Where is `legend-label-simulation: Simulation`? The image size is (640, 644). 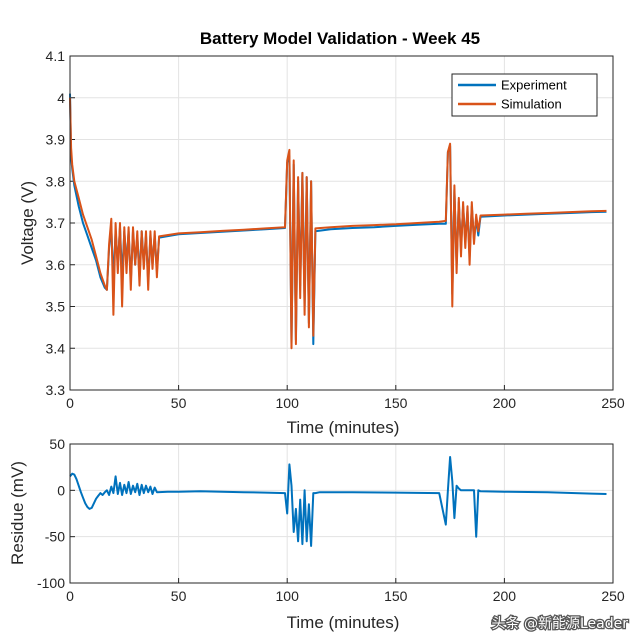 legend-label-simulation: Simulation is located at coordinates (531, 104).